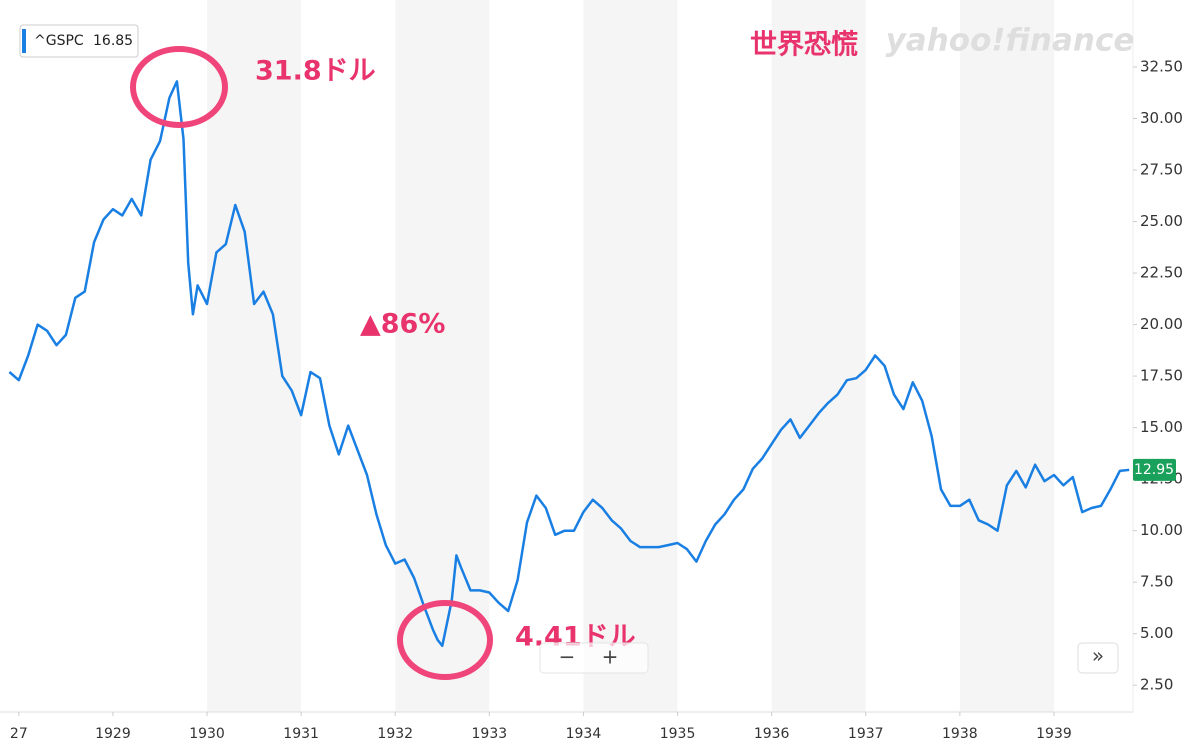 The height and width of the screenshot is (756, 1200). Describe the element at coordinates (1054, 734) in the screenshot. I see `x-tick-label: 1939` at that location.